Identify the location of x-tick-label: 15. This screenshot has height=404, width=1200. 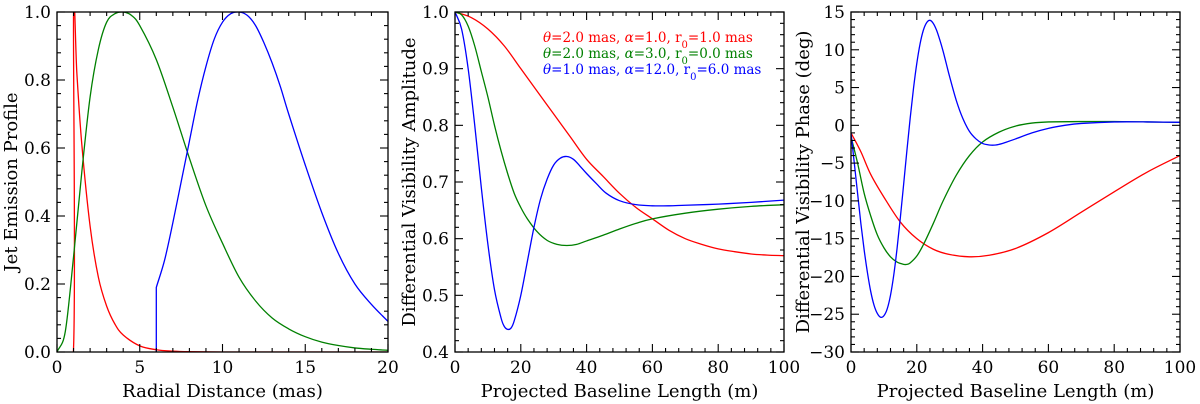
(305, 368).